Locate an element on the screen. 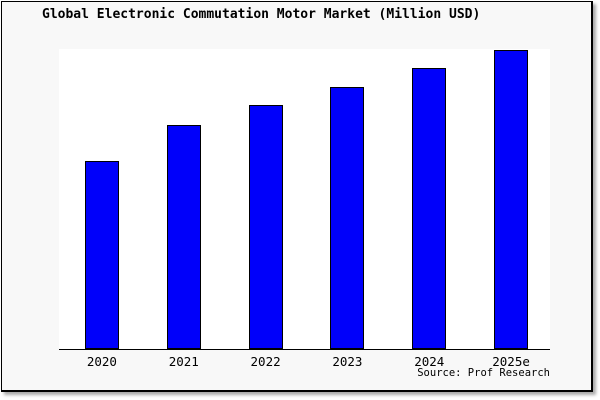 The width and height of the screenshot is (600, 400). bar-2025e is located at coordinates (511, 199).